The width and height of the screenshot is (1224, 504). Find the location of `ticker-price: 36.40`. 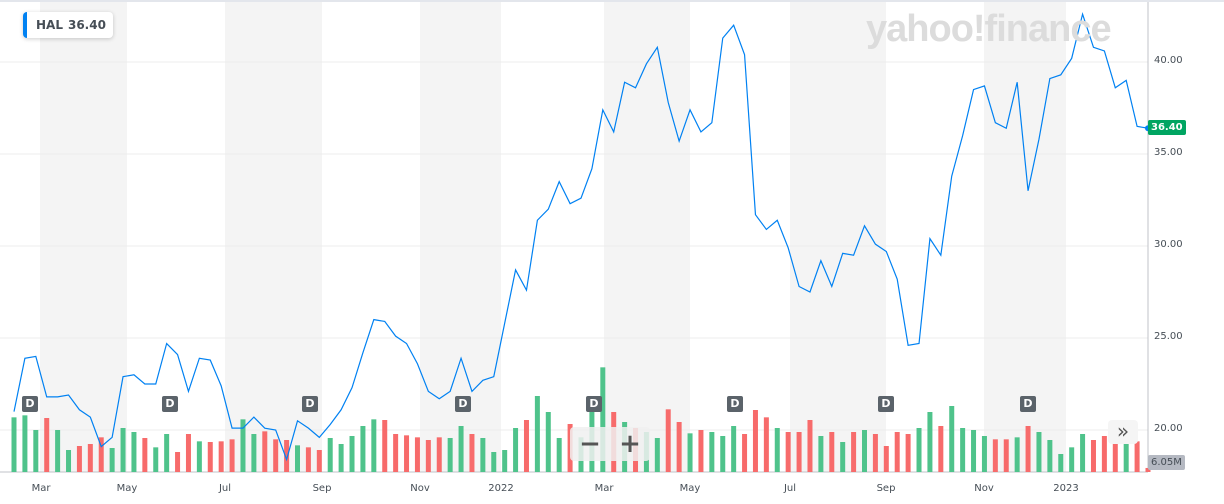

ticker-price: 36.40 is located at coordinates (86, 25).